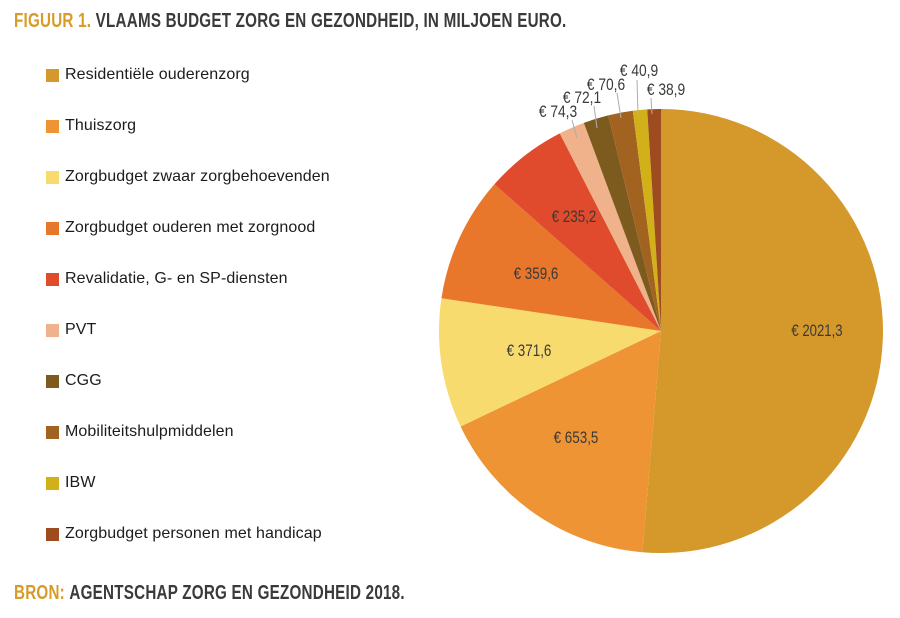 The image size is (900, 618). I want to click on legend-item: Zorgbudget personen met handicap, so click(226, 550).